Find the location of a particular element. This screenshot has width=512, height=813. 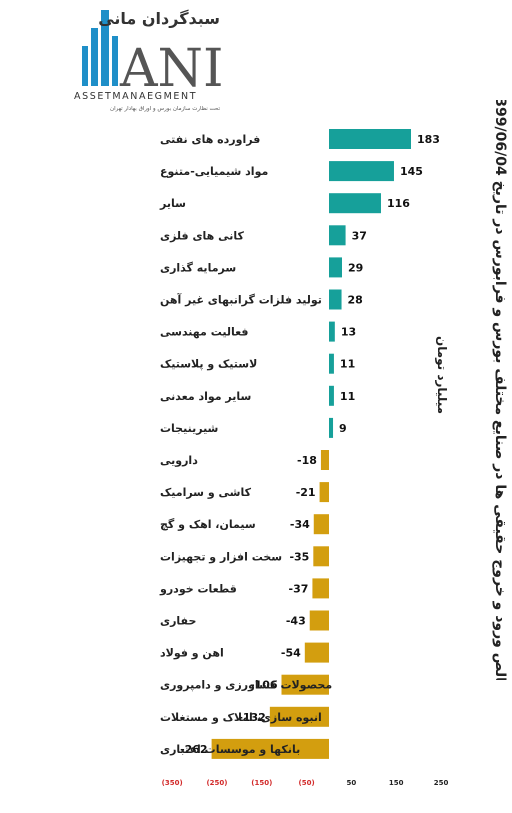

category-label: بانکها و موسسات اعتباری is located at coordinates (230, 749).